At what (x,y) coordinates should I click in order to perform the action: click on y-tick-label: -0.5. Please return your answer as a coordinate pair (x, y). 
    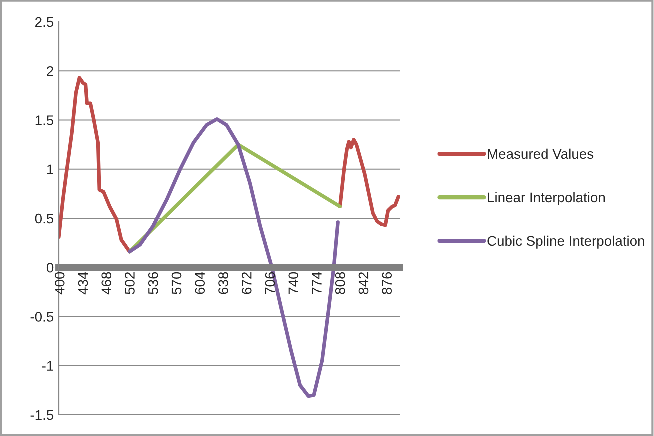
    Looking at the image, I should click on (42, 317).